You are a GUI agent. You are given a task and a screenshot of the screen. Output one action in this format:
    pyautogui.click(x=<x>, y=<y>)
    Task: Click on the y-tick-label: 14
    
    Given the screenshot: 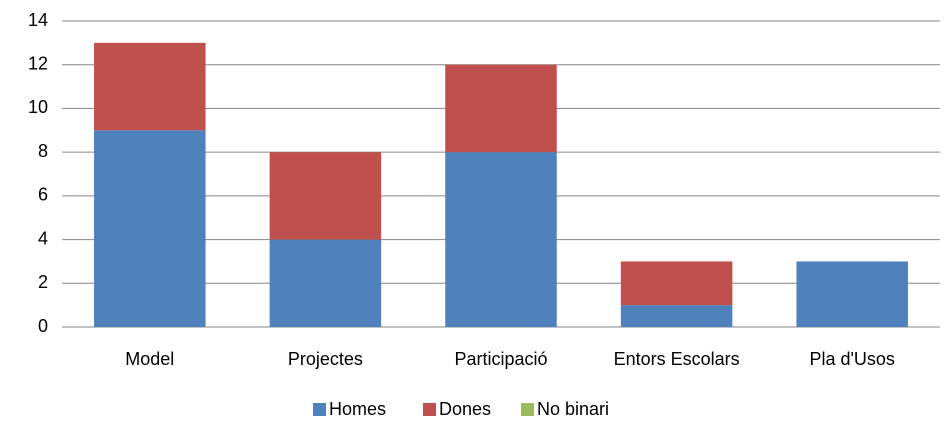 What is the action you would take?
    pyautogui.click(x=38, y=20)
    